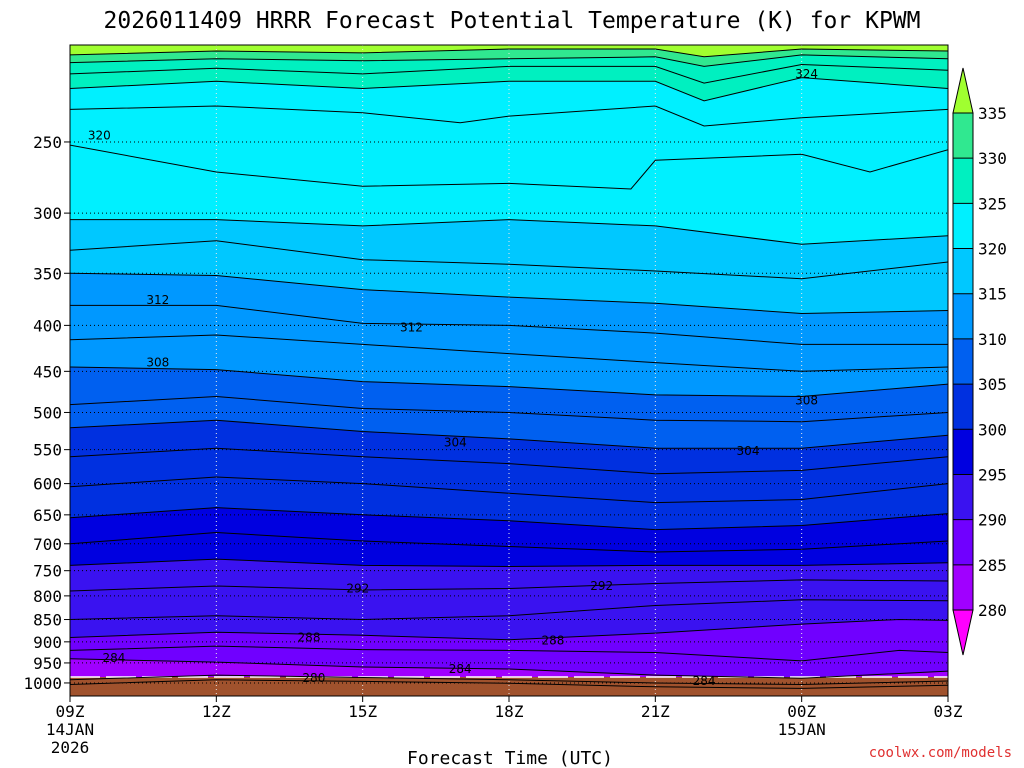 This screenshot has width=1024, height=768. What do you see at coordinates (47, 663) in the screenshot?
I see `y-tick-label-950: 950` at bounding box center [47, 663].